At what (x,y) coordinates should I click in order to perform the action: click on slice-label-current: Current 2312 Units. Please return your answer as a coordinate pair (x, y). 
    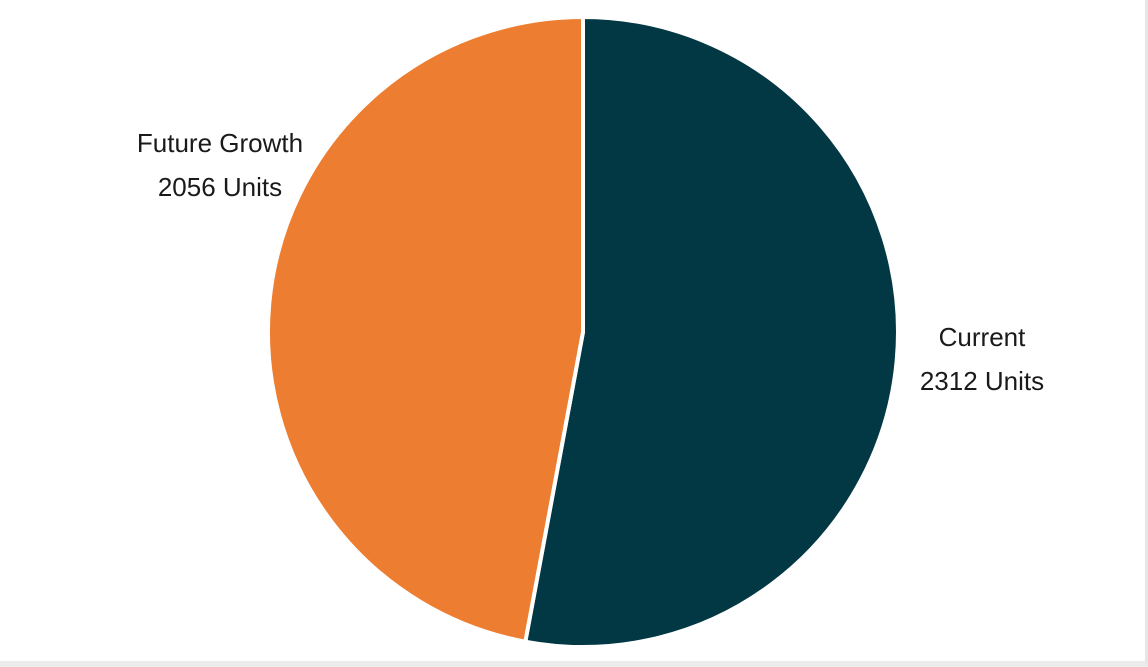
    Looking at the image, I should click on (982, 359).